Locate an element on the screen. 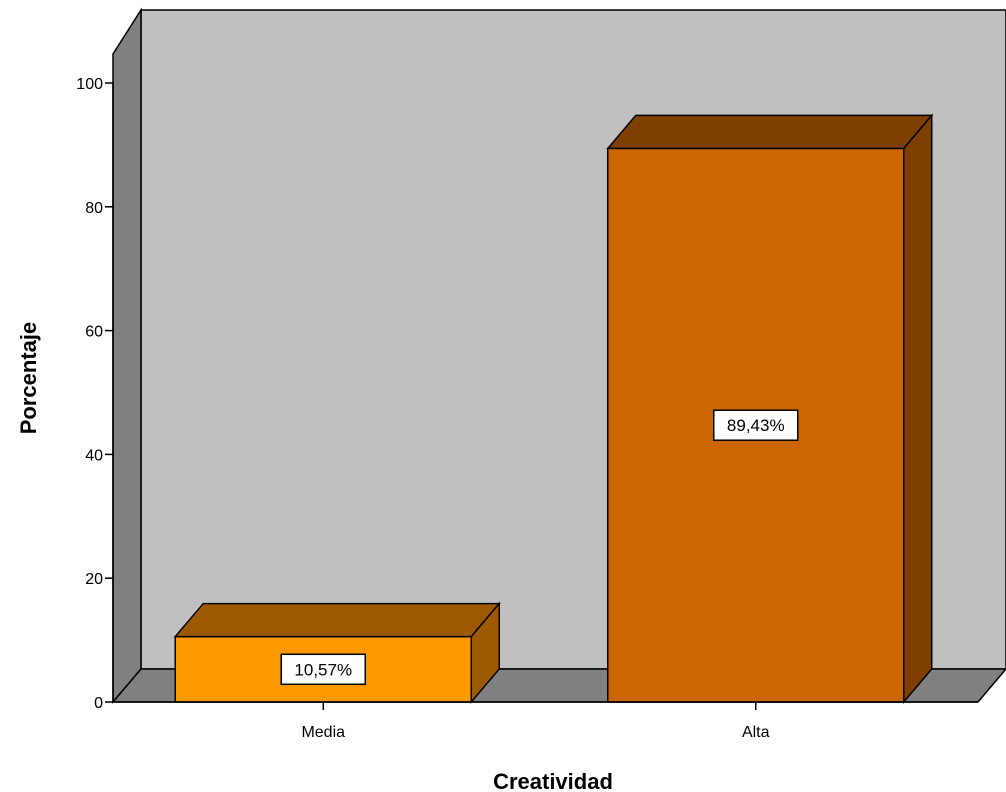  bar-media: 10,57% is located at coordinates (337, 653).